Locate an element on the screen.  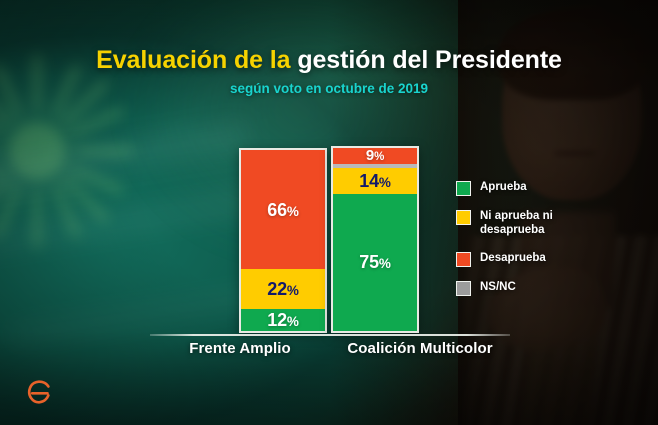
segment-value-label: 12% is located at coordinates (283, 320).